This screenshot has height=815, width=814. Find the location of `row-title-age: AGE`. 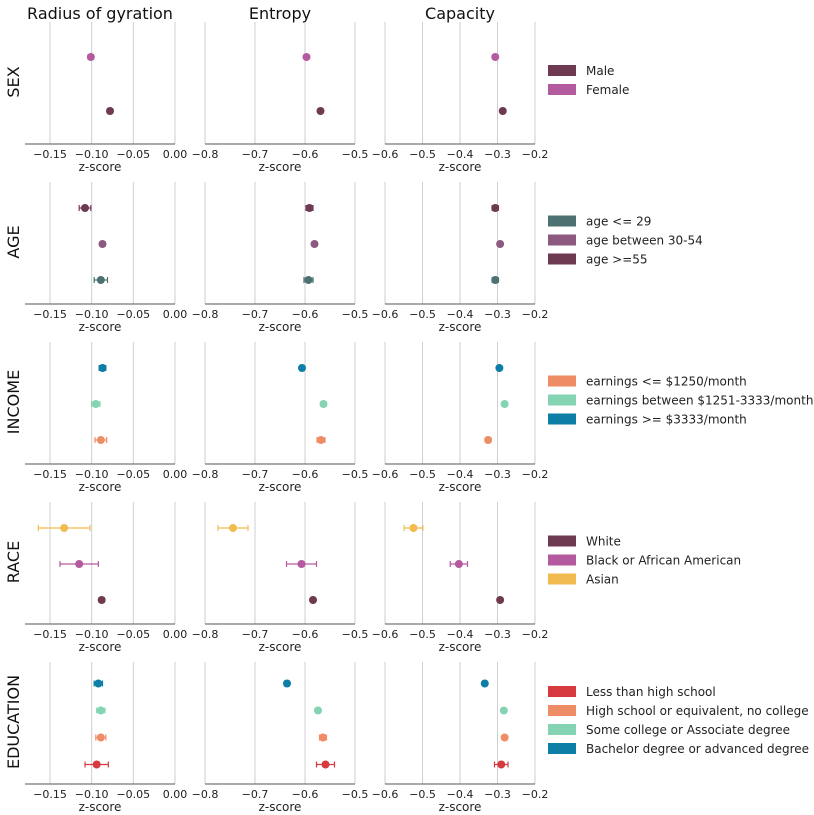

row-title-age: AGE is located at coordinates (13, 241).